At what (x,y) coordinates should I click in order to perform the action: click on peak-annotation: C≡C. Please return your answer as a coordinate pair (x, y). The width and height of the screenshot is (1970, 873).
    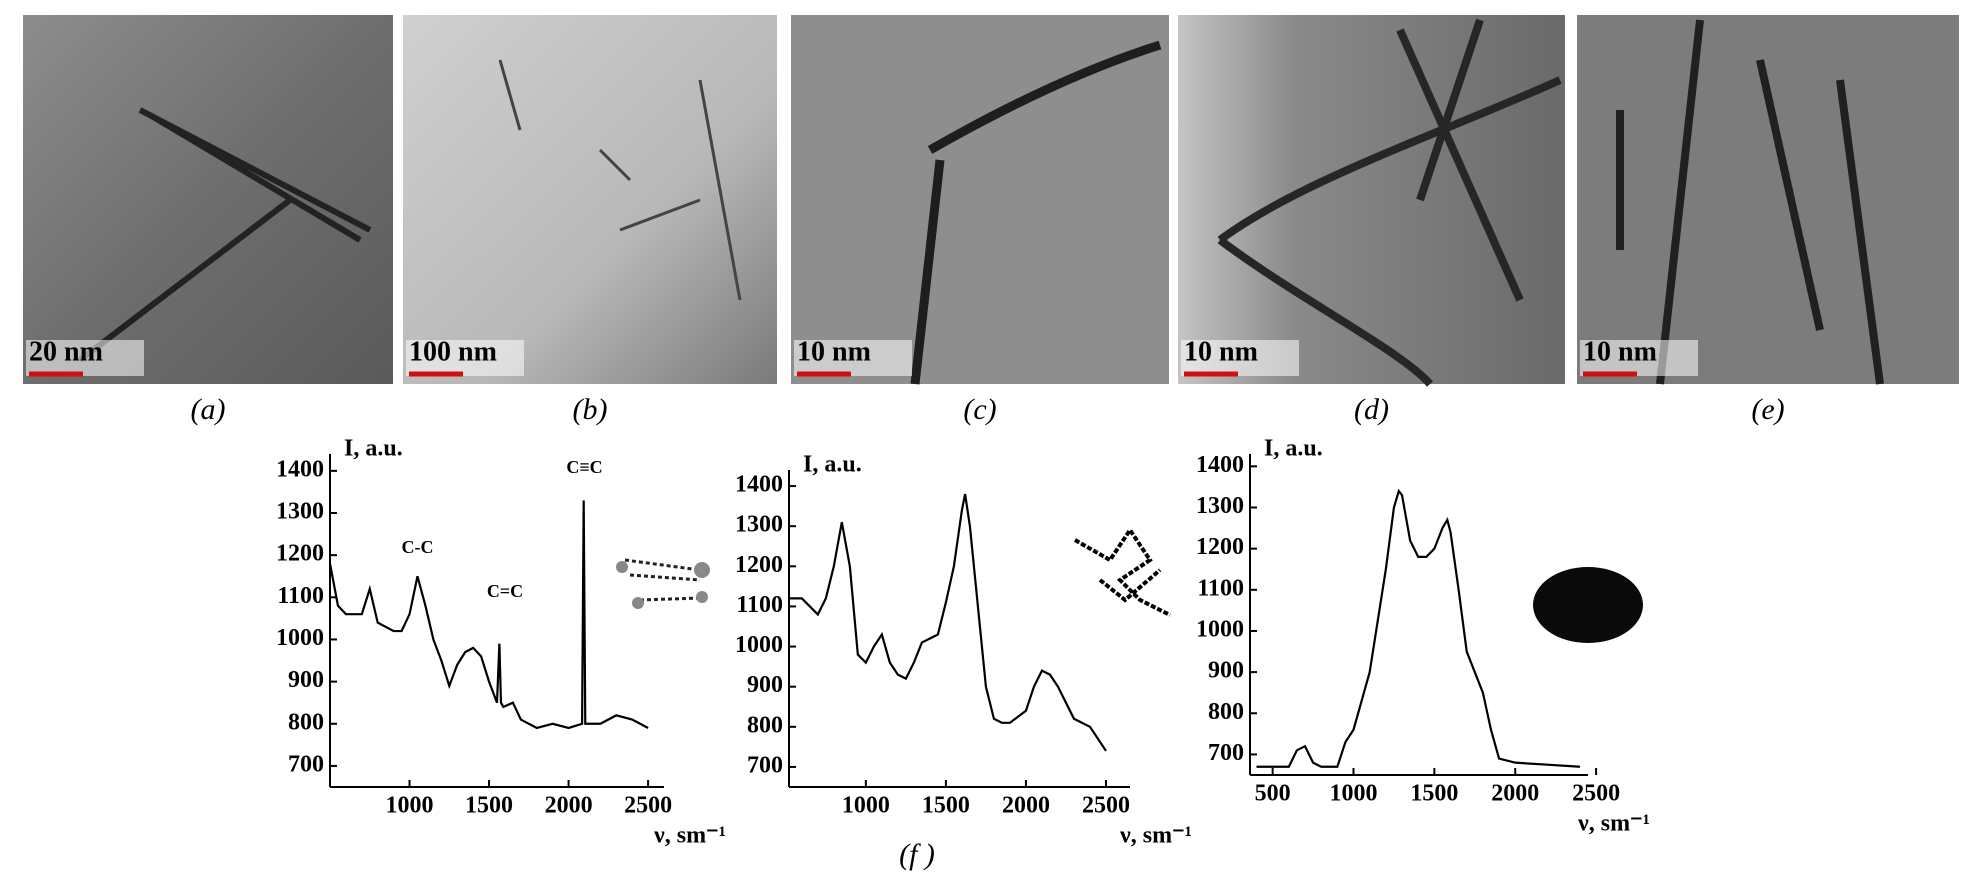
    Looking at the image, I should click on (584, 467).